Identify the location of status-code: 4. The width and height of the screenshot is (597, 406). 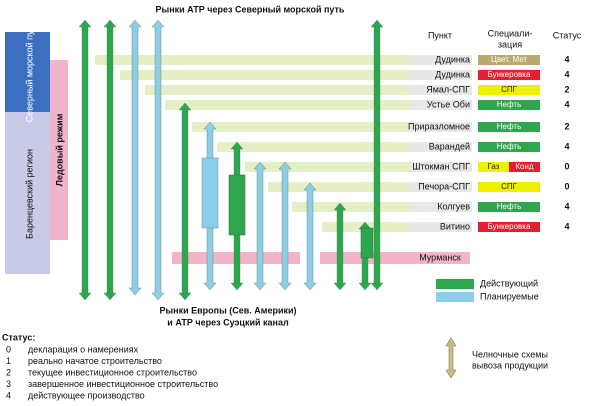
(8, 395).